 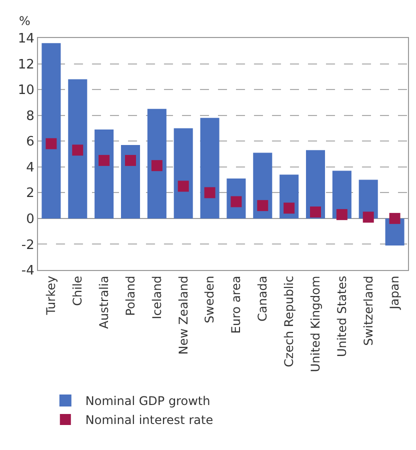 What do you see at coordinates (30, 142) in the screenshot?
I see `y-tick-label: 6` at bounding box center [30, 142].